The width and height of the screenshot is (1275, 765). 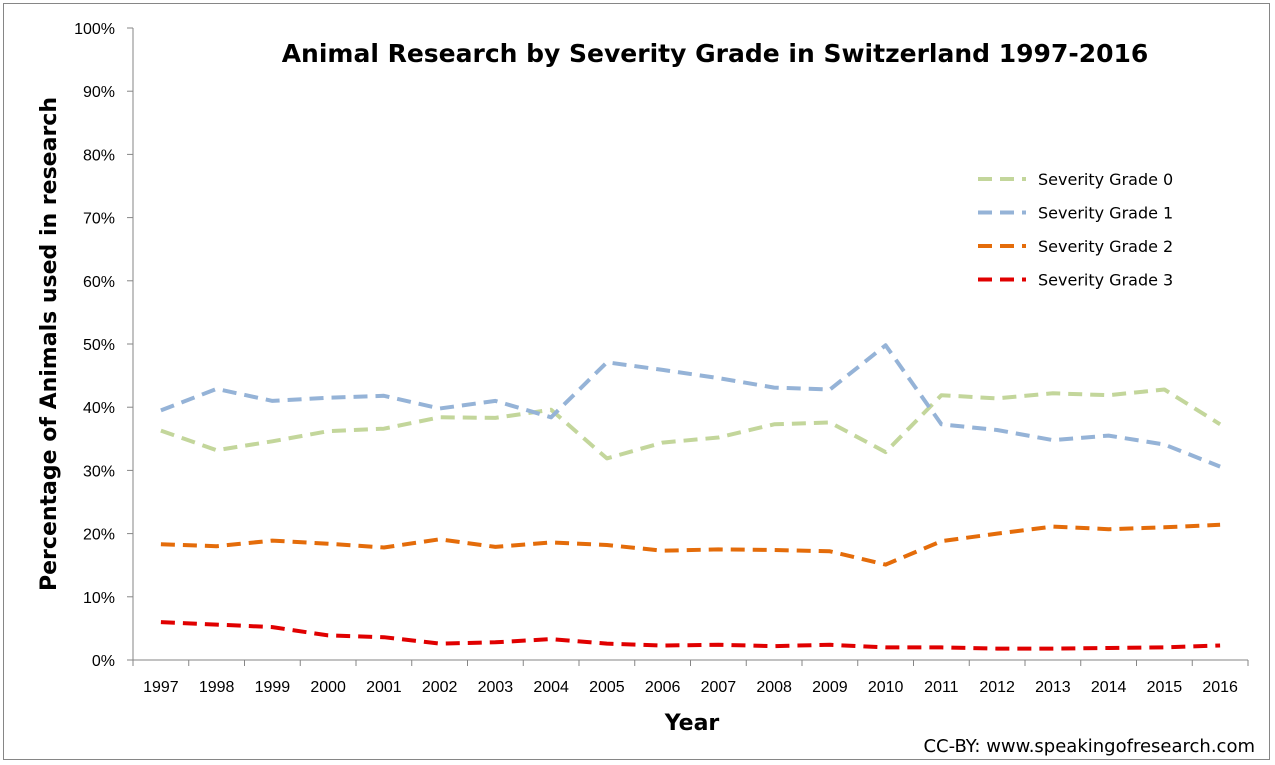 I want to click on x-tick-label: 1999, so click(x=273, y=687).